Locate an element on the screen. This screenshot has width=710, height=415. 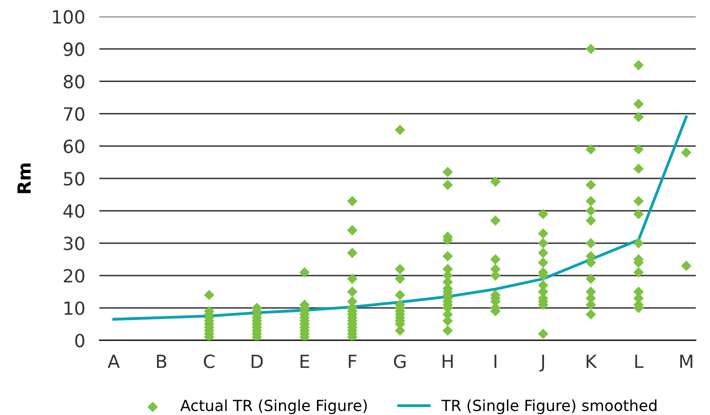
x-tick-label: E is located at coordinates (305, 361).